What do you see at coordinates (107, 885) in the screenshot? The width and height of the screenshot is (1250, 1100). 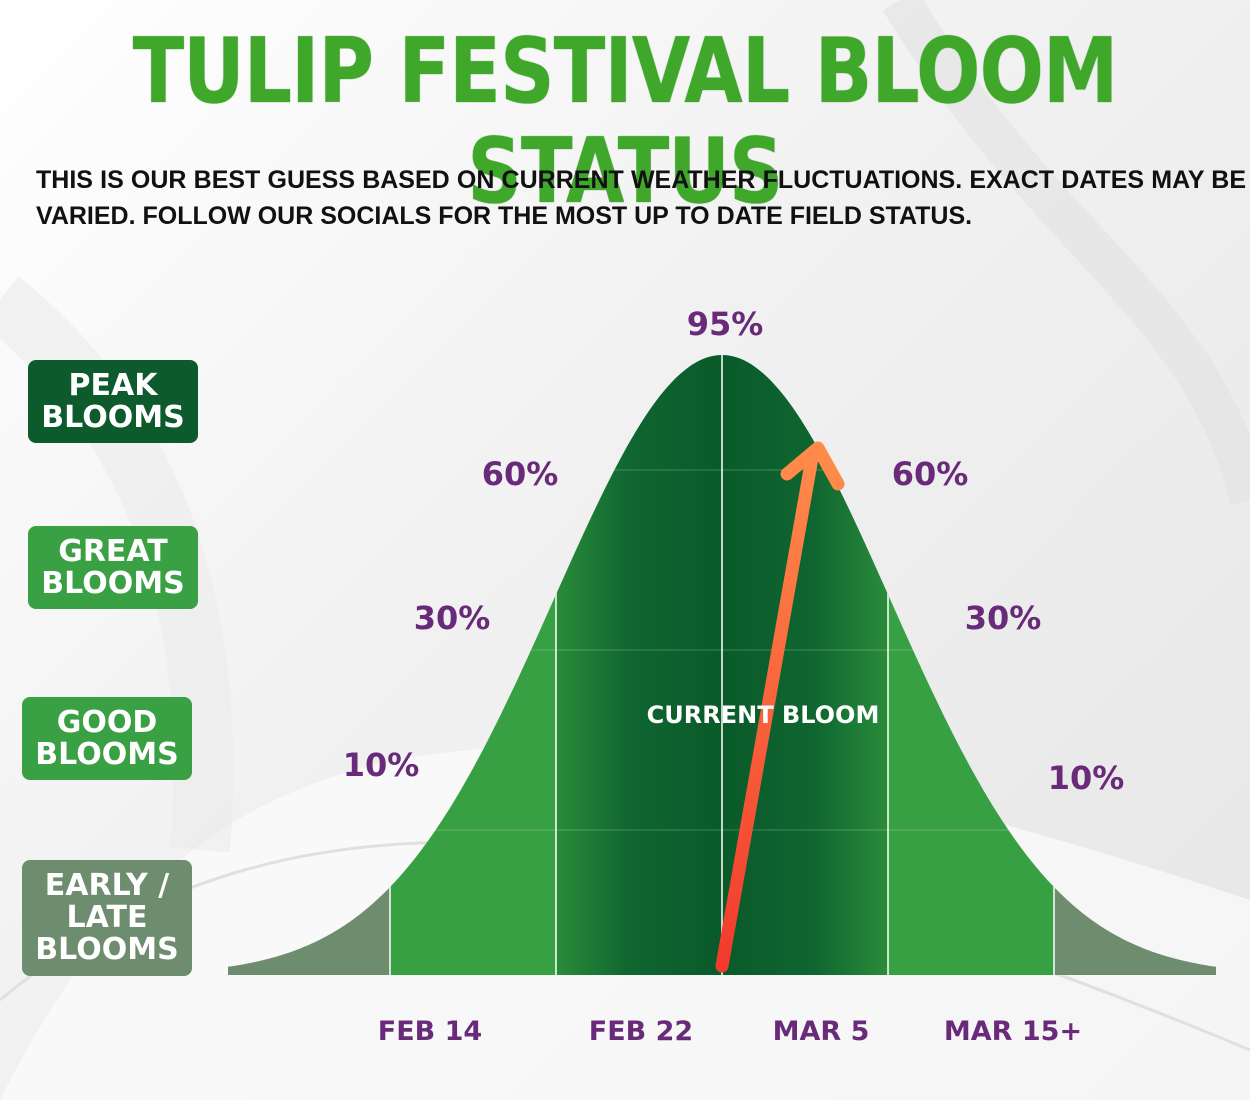 I see `legend-early-line1: EARLY /` at bounding box center [107, 885].